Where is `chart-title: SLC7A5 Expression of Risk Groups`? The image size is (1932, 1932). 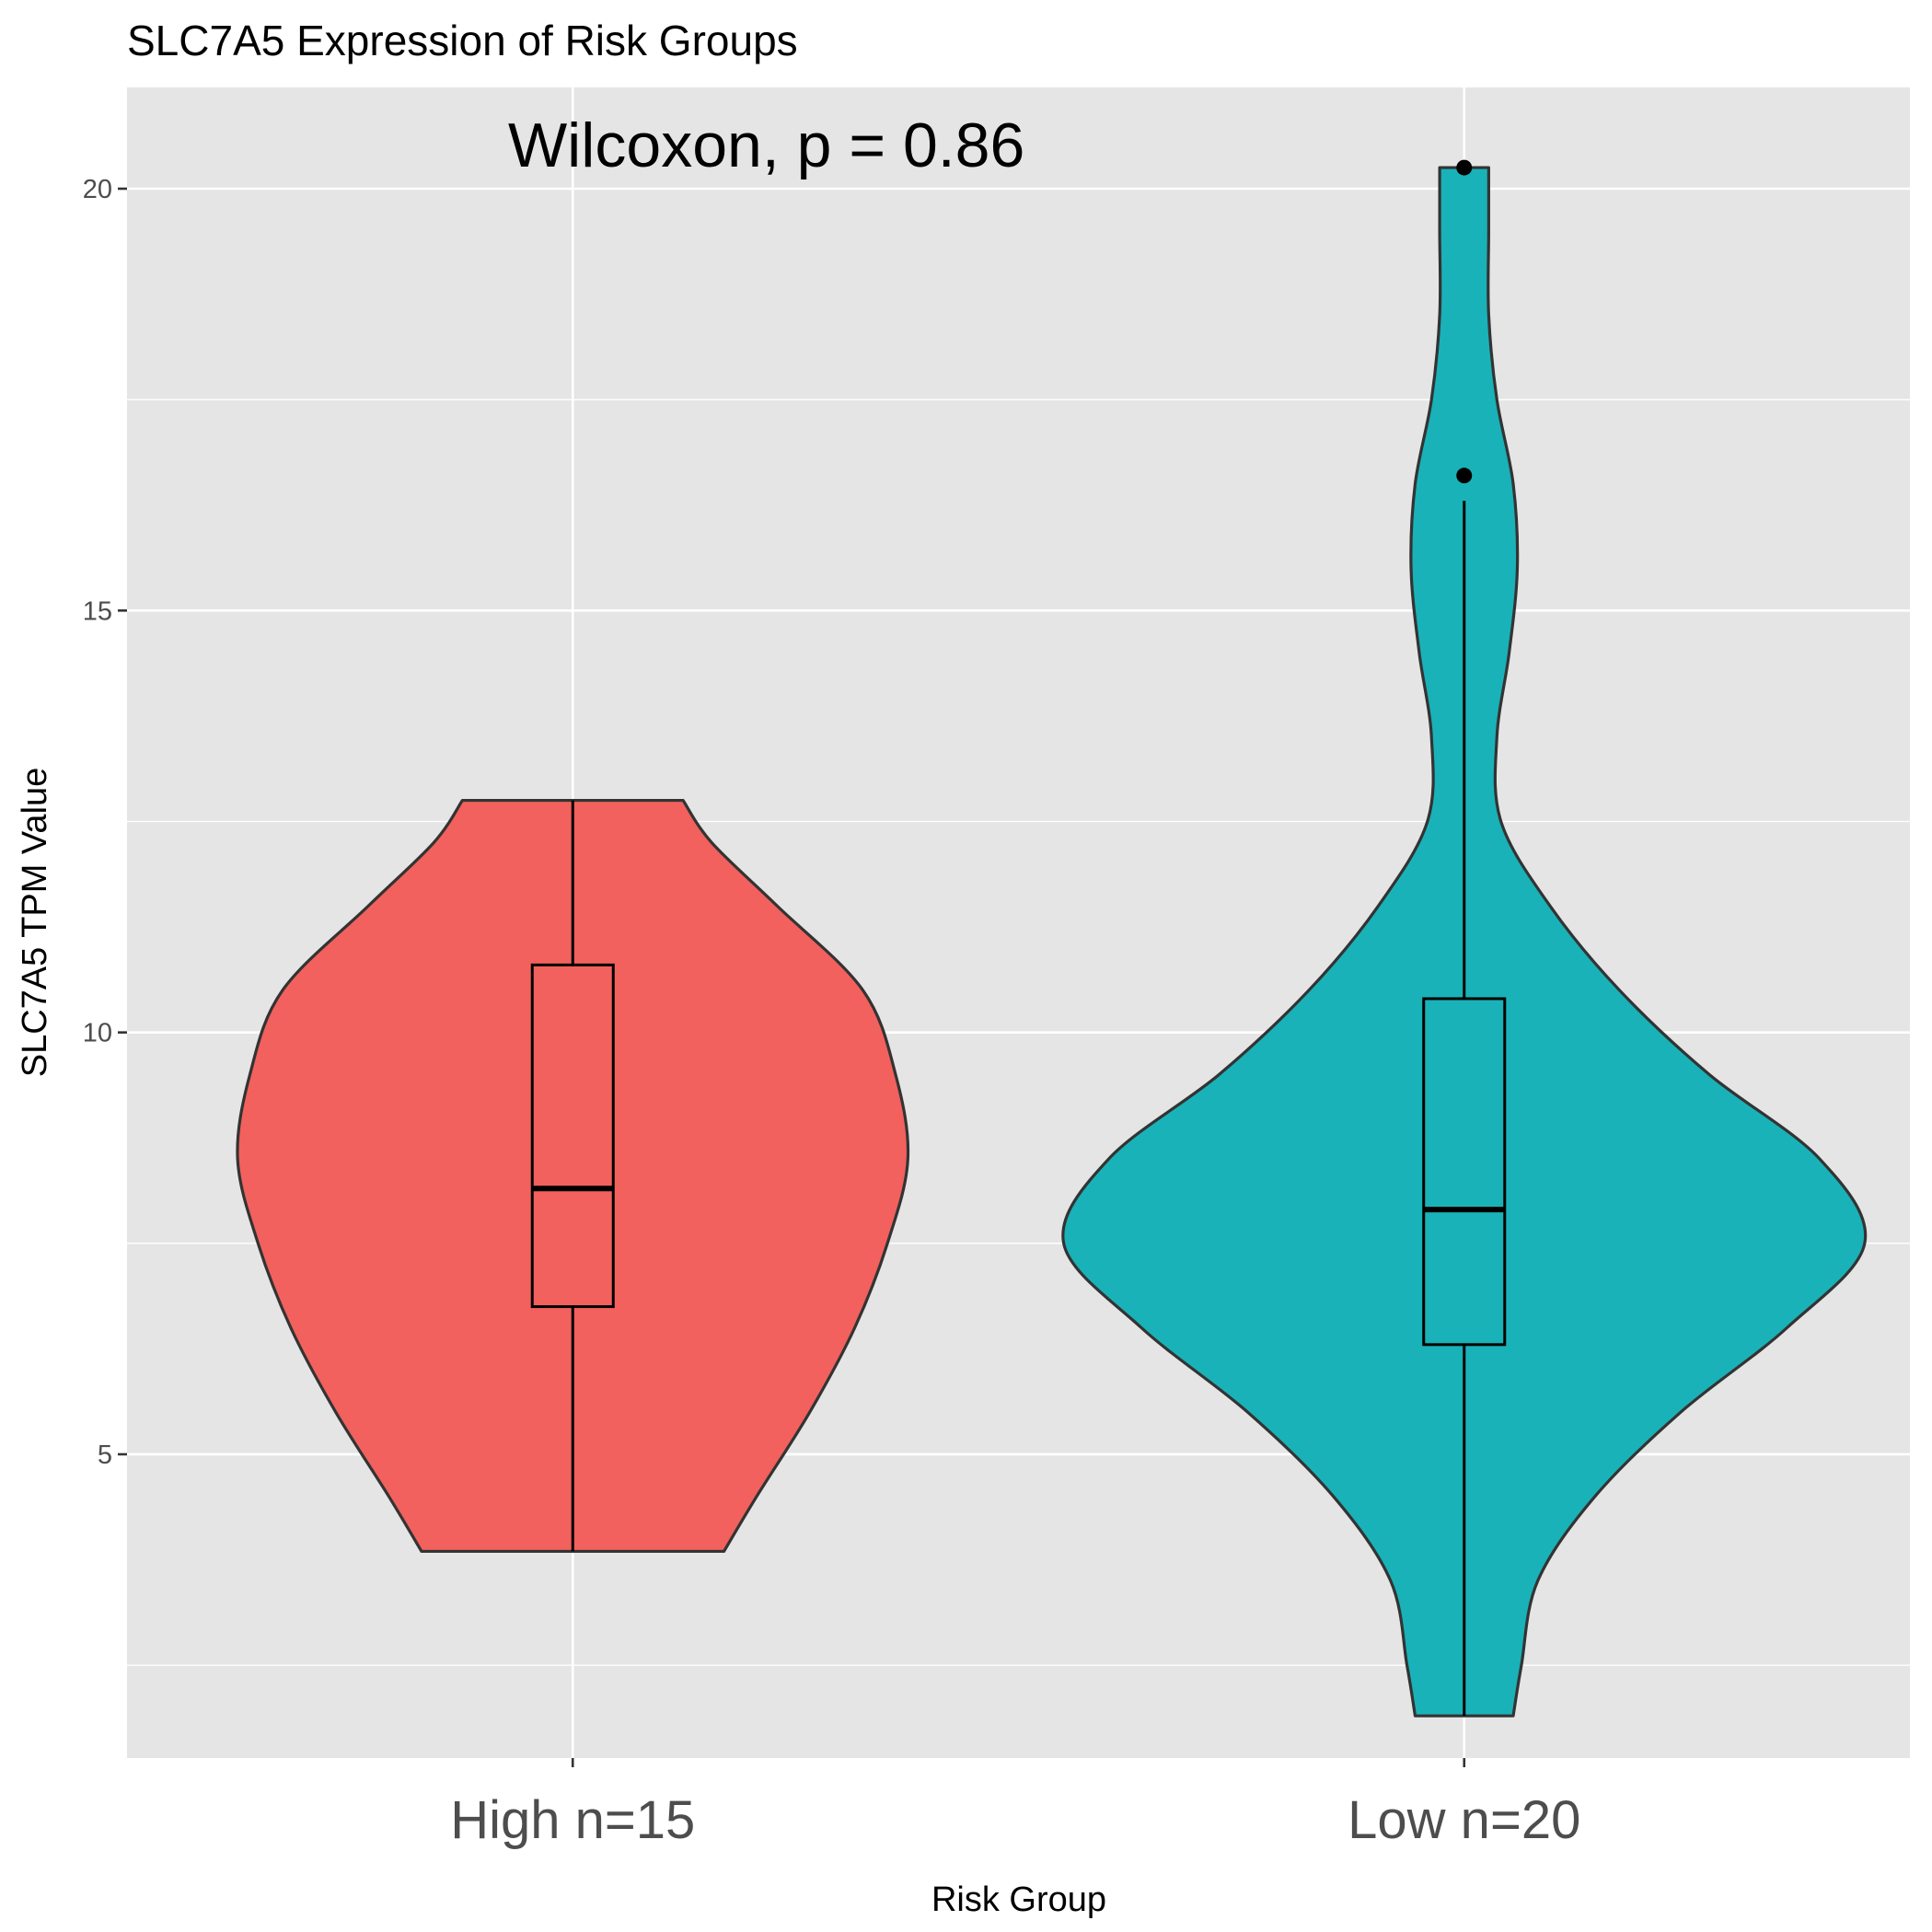
chart-title: SLC7A5 Expression of Risk Groups is located at coordinates (463, 40).